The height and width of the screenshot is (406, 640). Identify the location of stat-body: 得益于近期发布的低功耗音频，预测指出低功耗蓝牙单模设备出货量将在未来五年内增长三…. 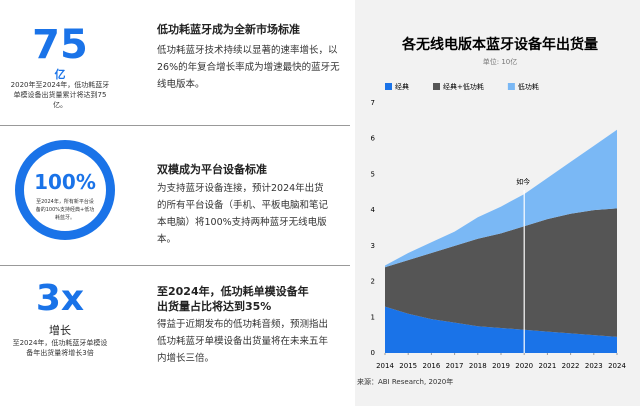
(243, 341).